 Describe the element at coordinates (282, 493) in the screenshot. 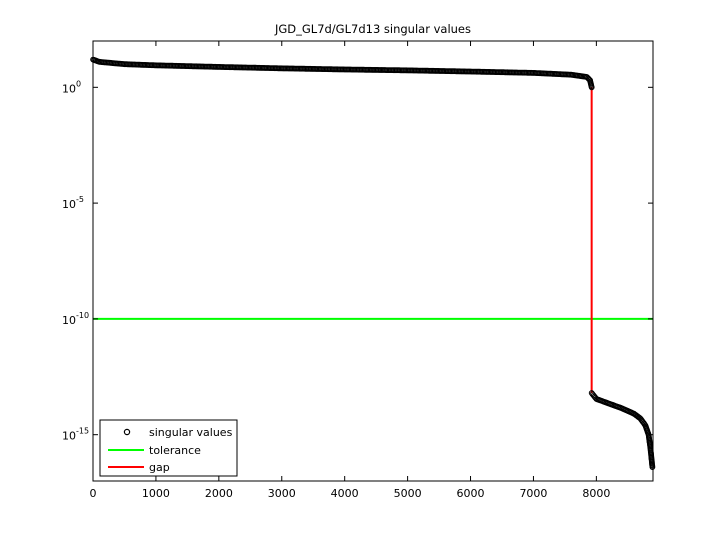

I see `x-tick-label: 3000` at that location.